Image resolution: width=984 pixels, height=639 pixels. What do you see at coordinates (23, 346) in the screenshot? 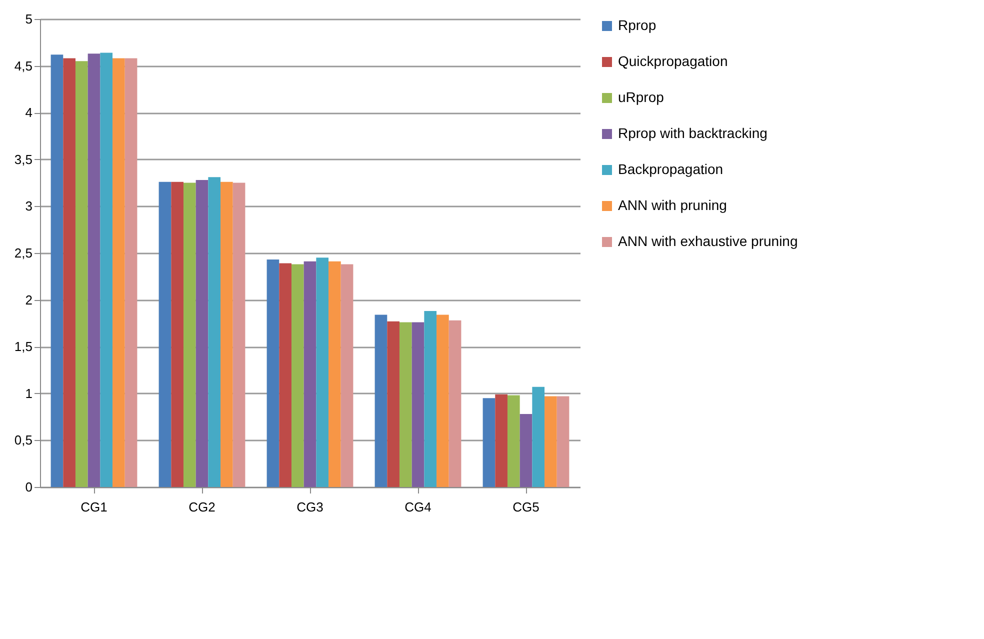
I see `y-tick-label: 1,5` at bounding box center [23, 346].